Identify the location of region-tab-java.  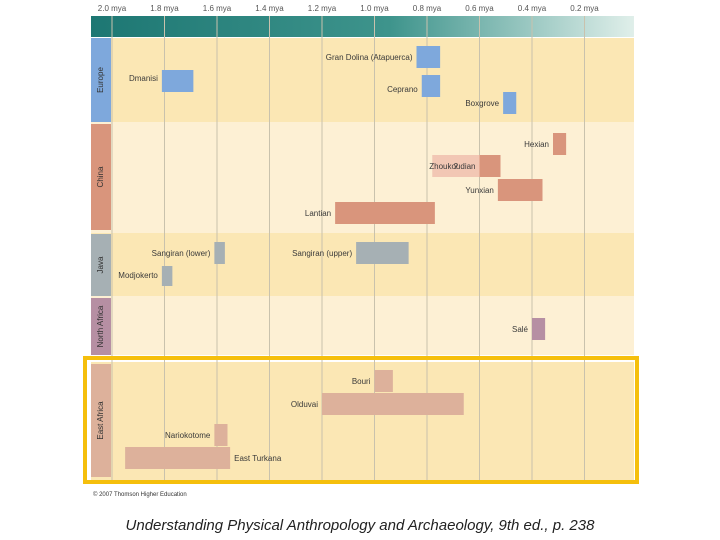
(101, 265).